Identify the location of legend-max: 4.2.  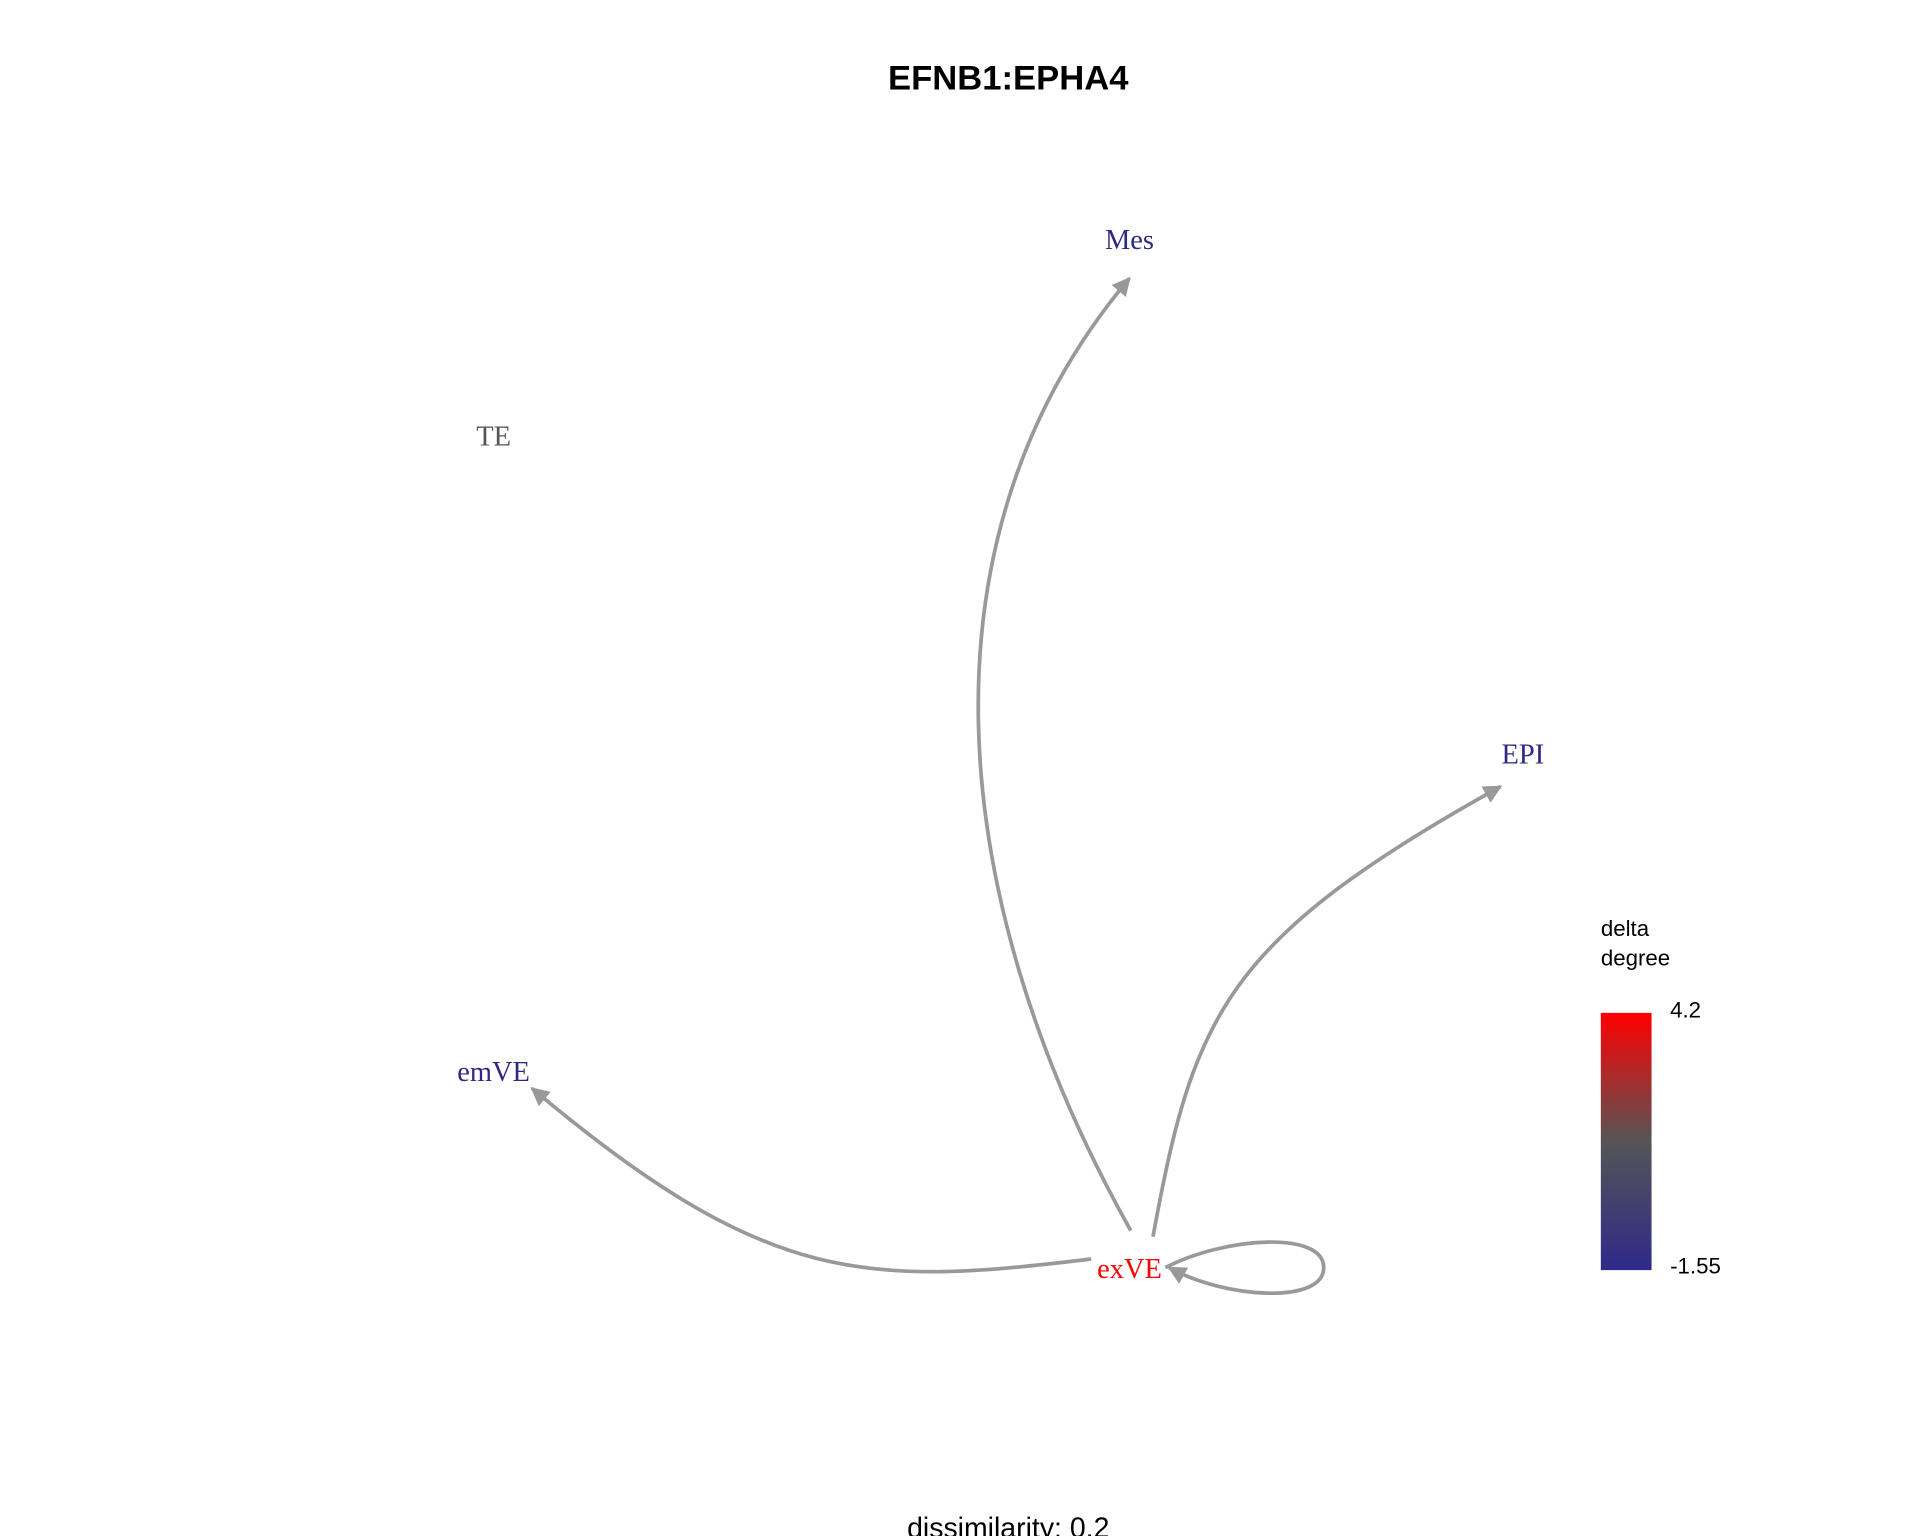
(1685, 1010).